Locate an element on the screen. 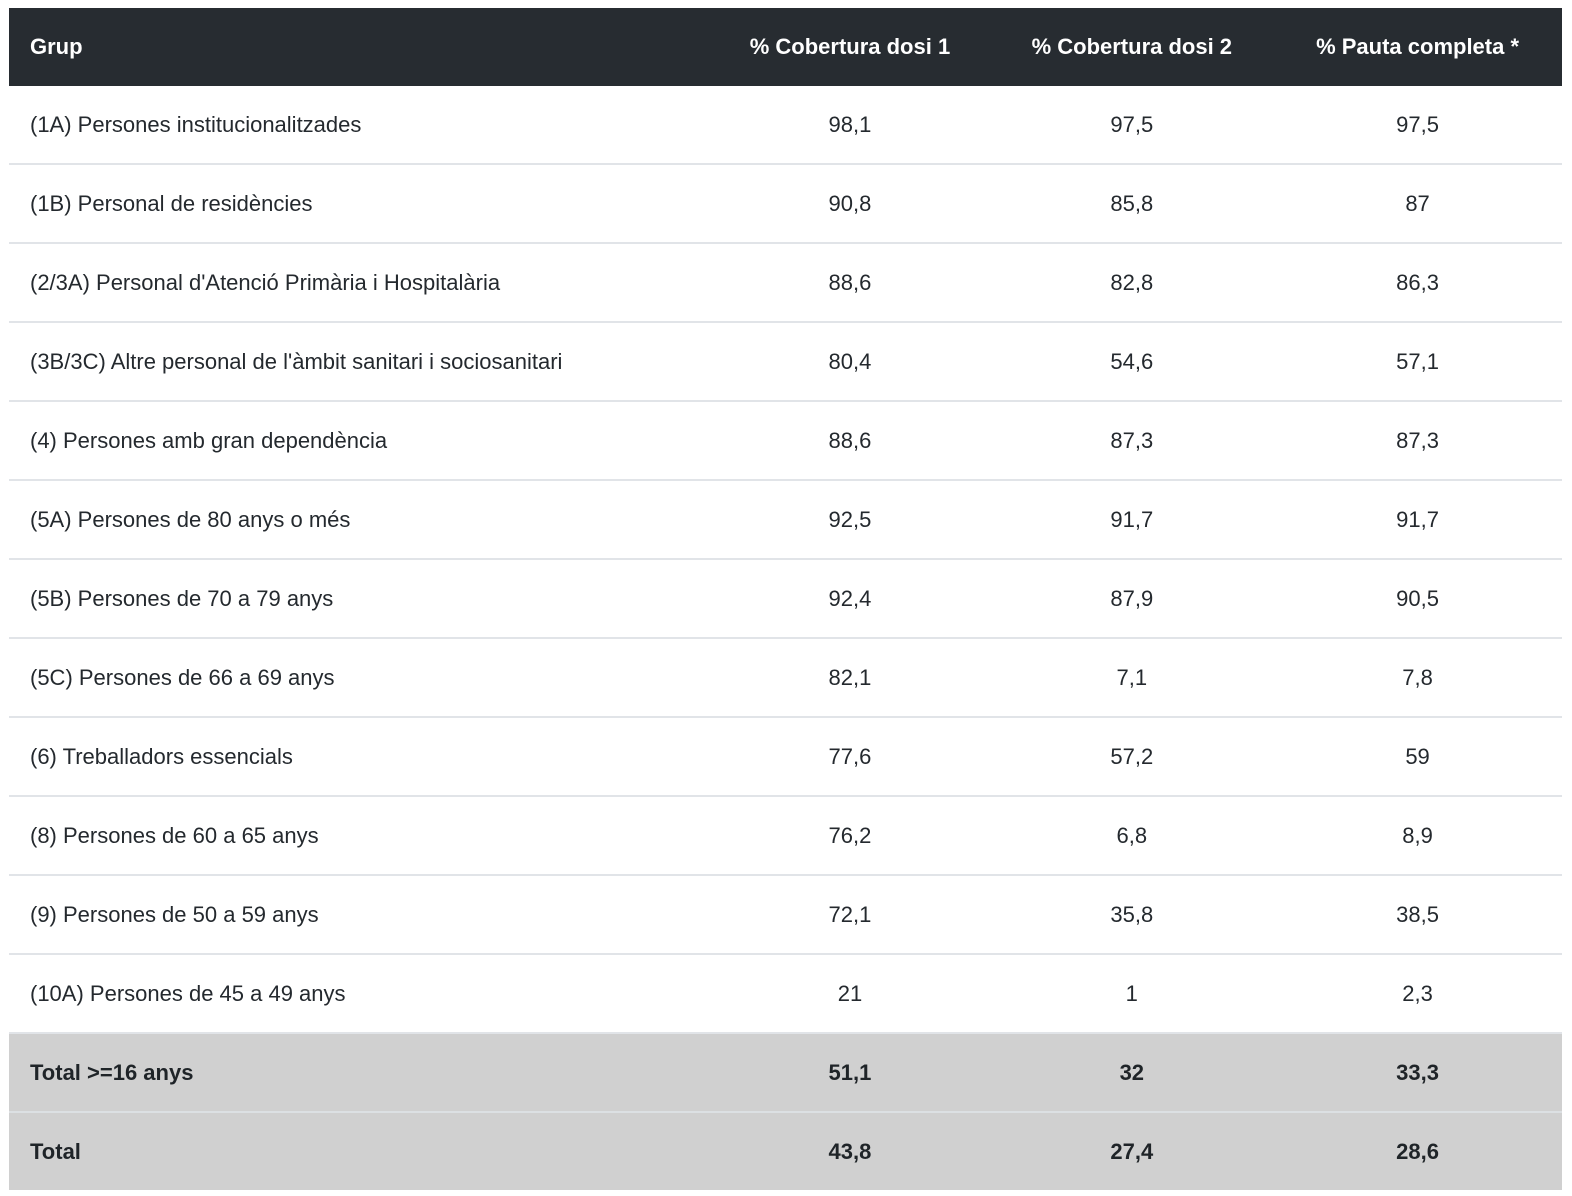 The height and width of the screenshot is (1196, 1572). table-row: (5C) Persones de 66 a 69 anys 82,1 7,1 7,8 is located at coordinates (785, 678).